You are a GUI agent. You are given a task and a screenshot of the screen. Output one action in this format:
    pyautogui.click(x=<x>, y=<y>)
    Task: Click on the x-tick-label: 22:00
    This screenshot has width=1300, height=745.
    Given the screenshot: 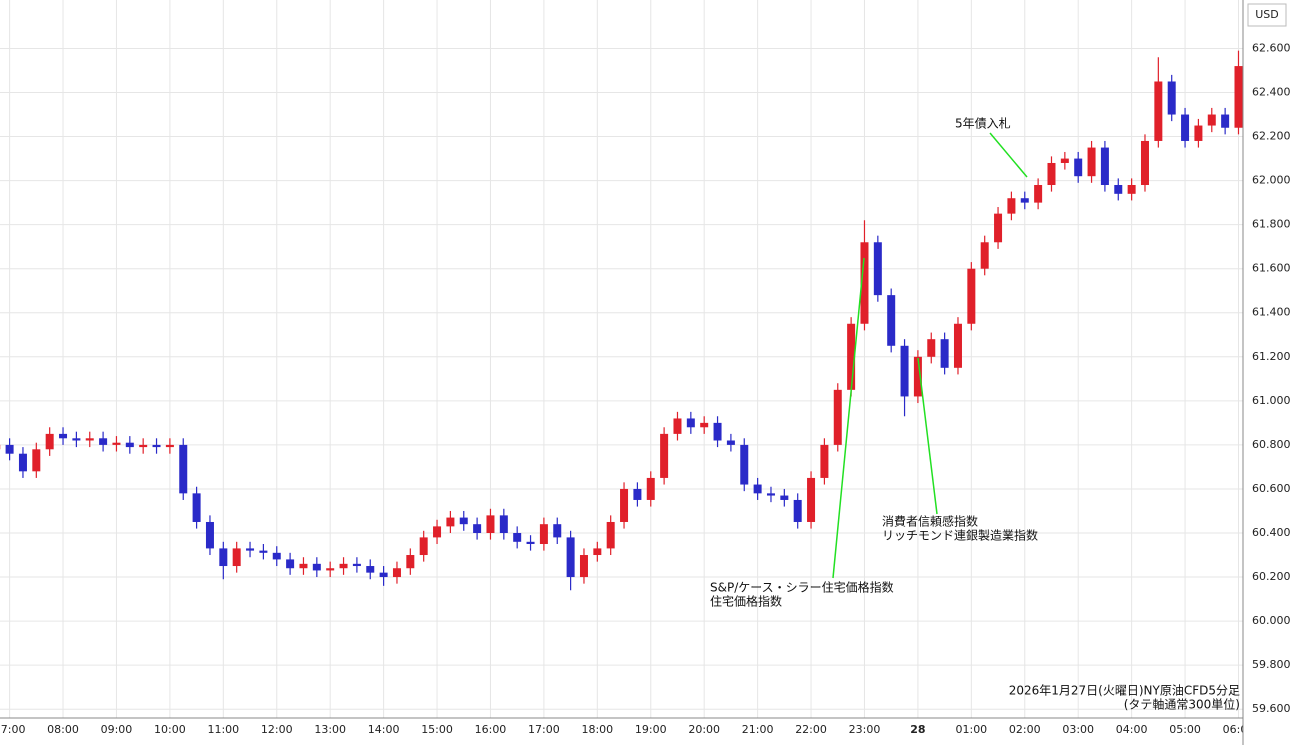 What is the action you would take?
    pyautogui.click(x=811, y=729)
    